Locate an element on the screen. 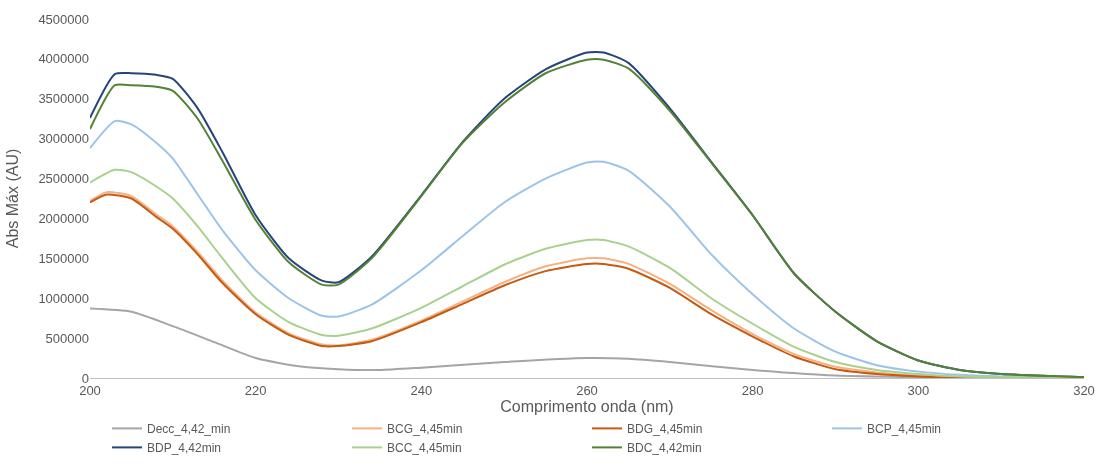 This screenshot has width=1107, height=474. y-tick-label: 3000000 is located at coordinates (63, 139).